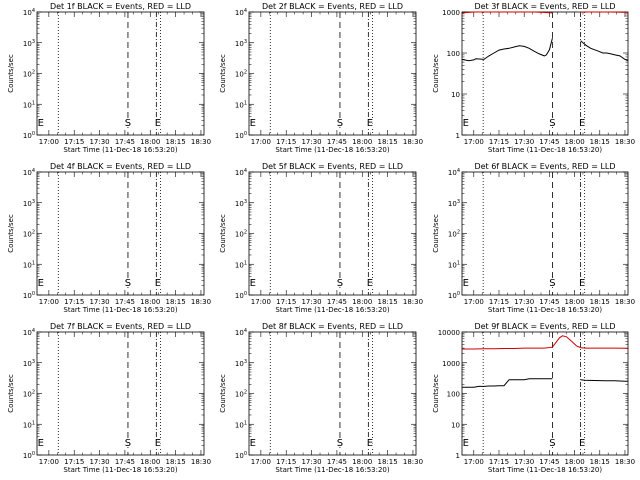 The width and height of the screenshot is (640, 480). Describe the element at coordinates (544, 6) in the screenshot. I see `panel-title: Det 3f BLACK = Events, RED = LLD` at that location.